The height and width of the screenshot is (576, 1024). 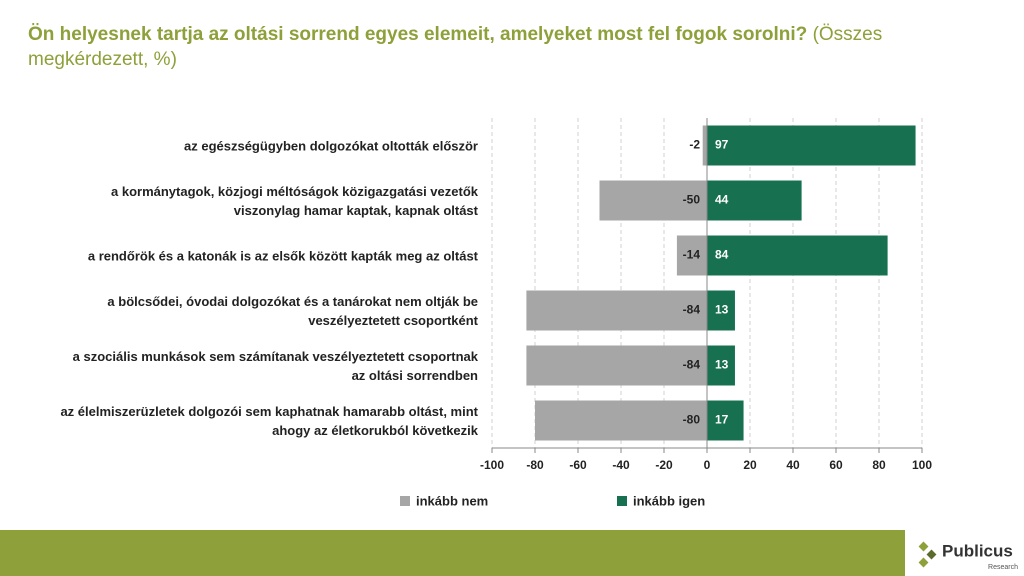 I want to click on data-label: -14, so click(x=692, y=255).